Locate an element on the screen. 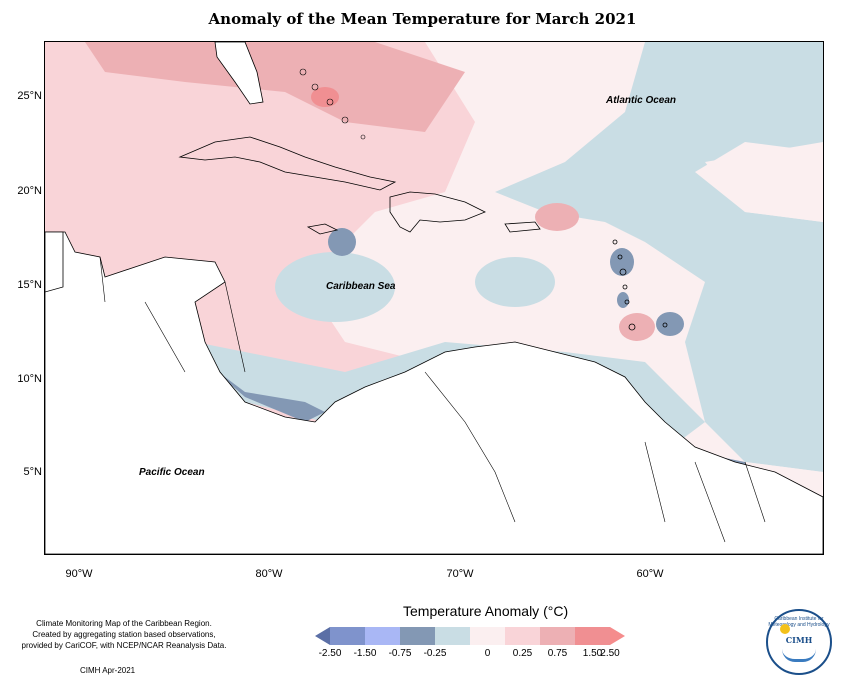  coast-lesser-antilles is located at coordinates (640, 285).